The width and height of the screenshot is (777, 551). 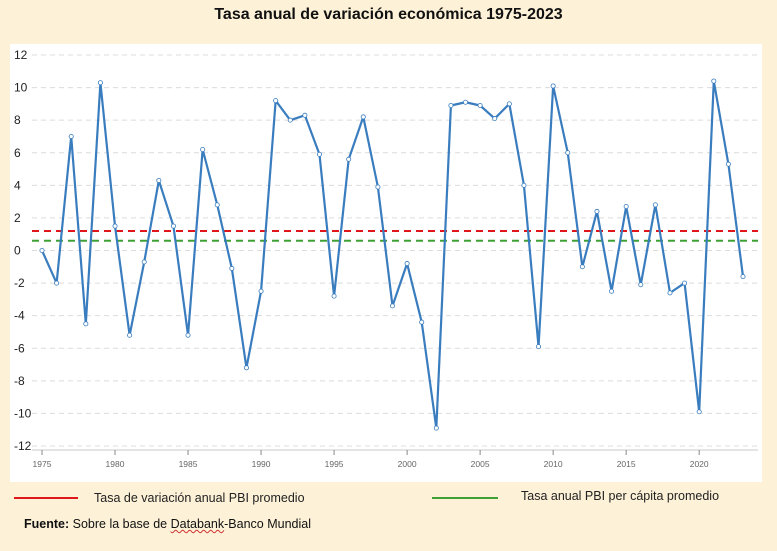 I want to click on y-tick-label: 4, so click(x=17, y=185).